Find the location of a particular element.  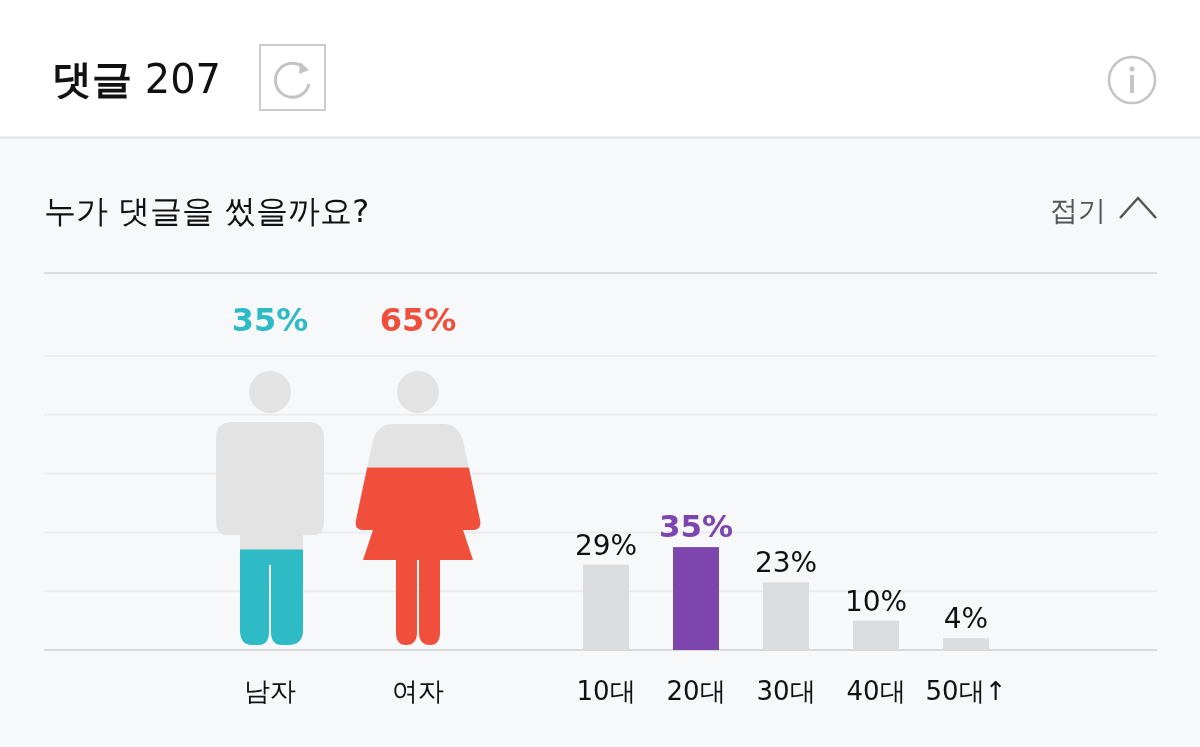

bar is located at coordinates (696, 598).